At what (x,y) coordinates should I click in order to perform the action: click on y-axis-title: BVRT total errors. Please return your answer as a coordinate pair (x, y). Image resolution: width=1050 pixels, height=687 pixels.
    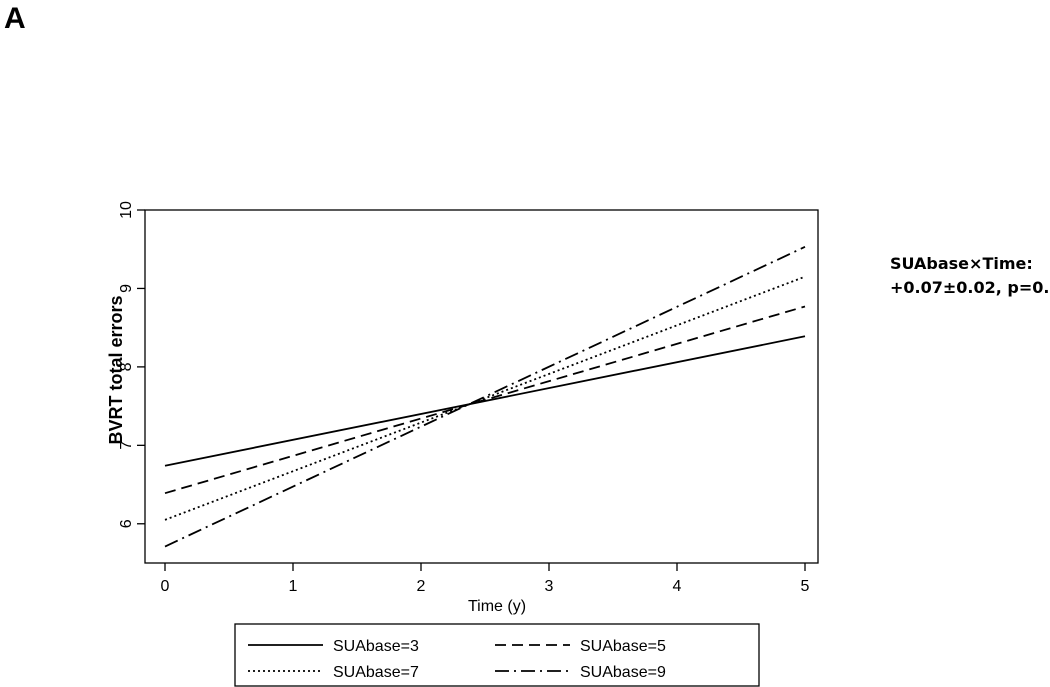
    Looking at the image, I should click on (116, 369).